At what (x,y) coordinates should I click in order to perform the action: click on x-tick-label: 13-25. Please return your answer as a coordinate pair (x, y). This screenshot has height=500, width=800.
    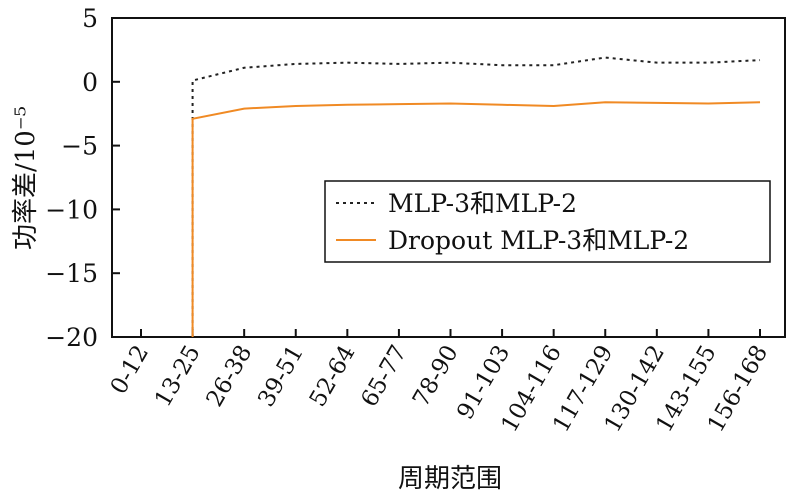
    Looking at the image, I should click on (178, 376).